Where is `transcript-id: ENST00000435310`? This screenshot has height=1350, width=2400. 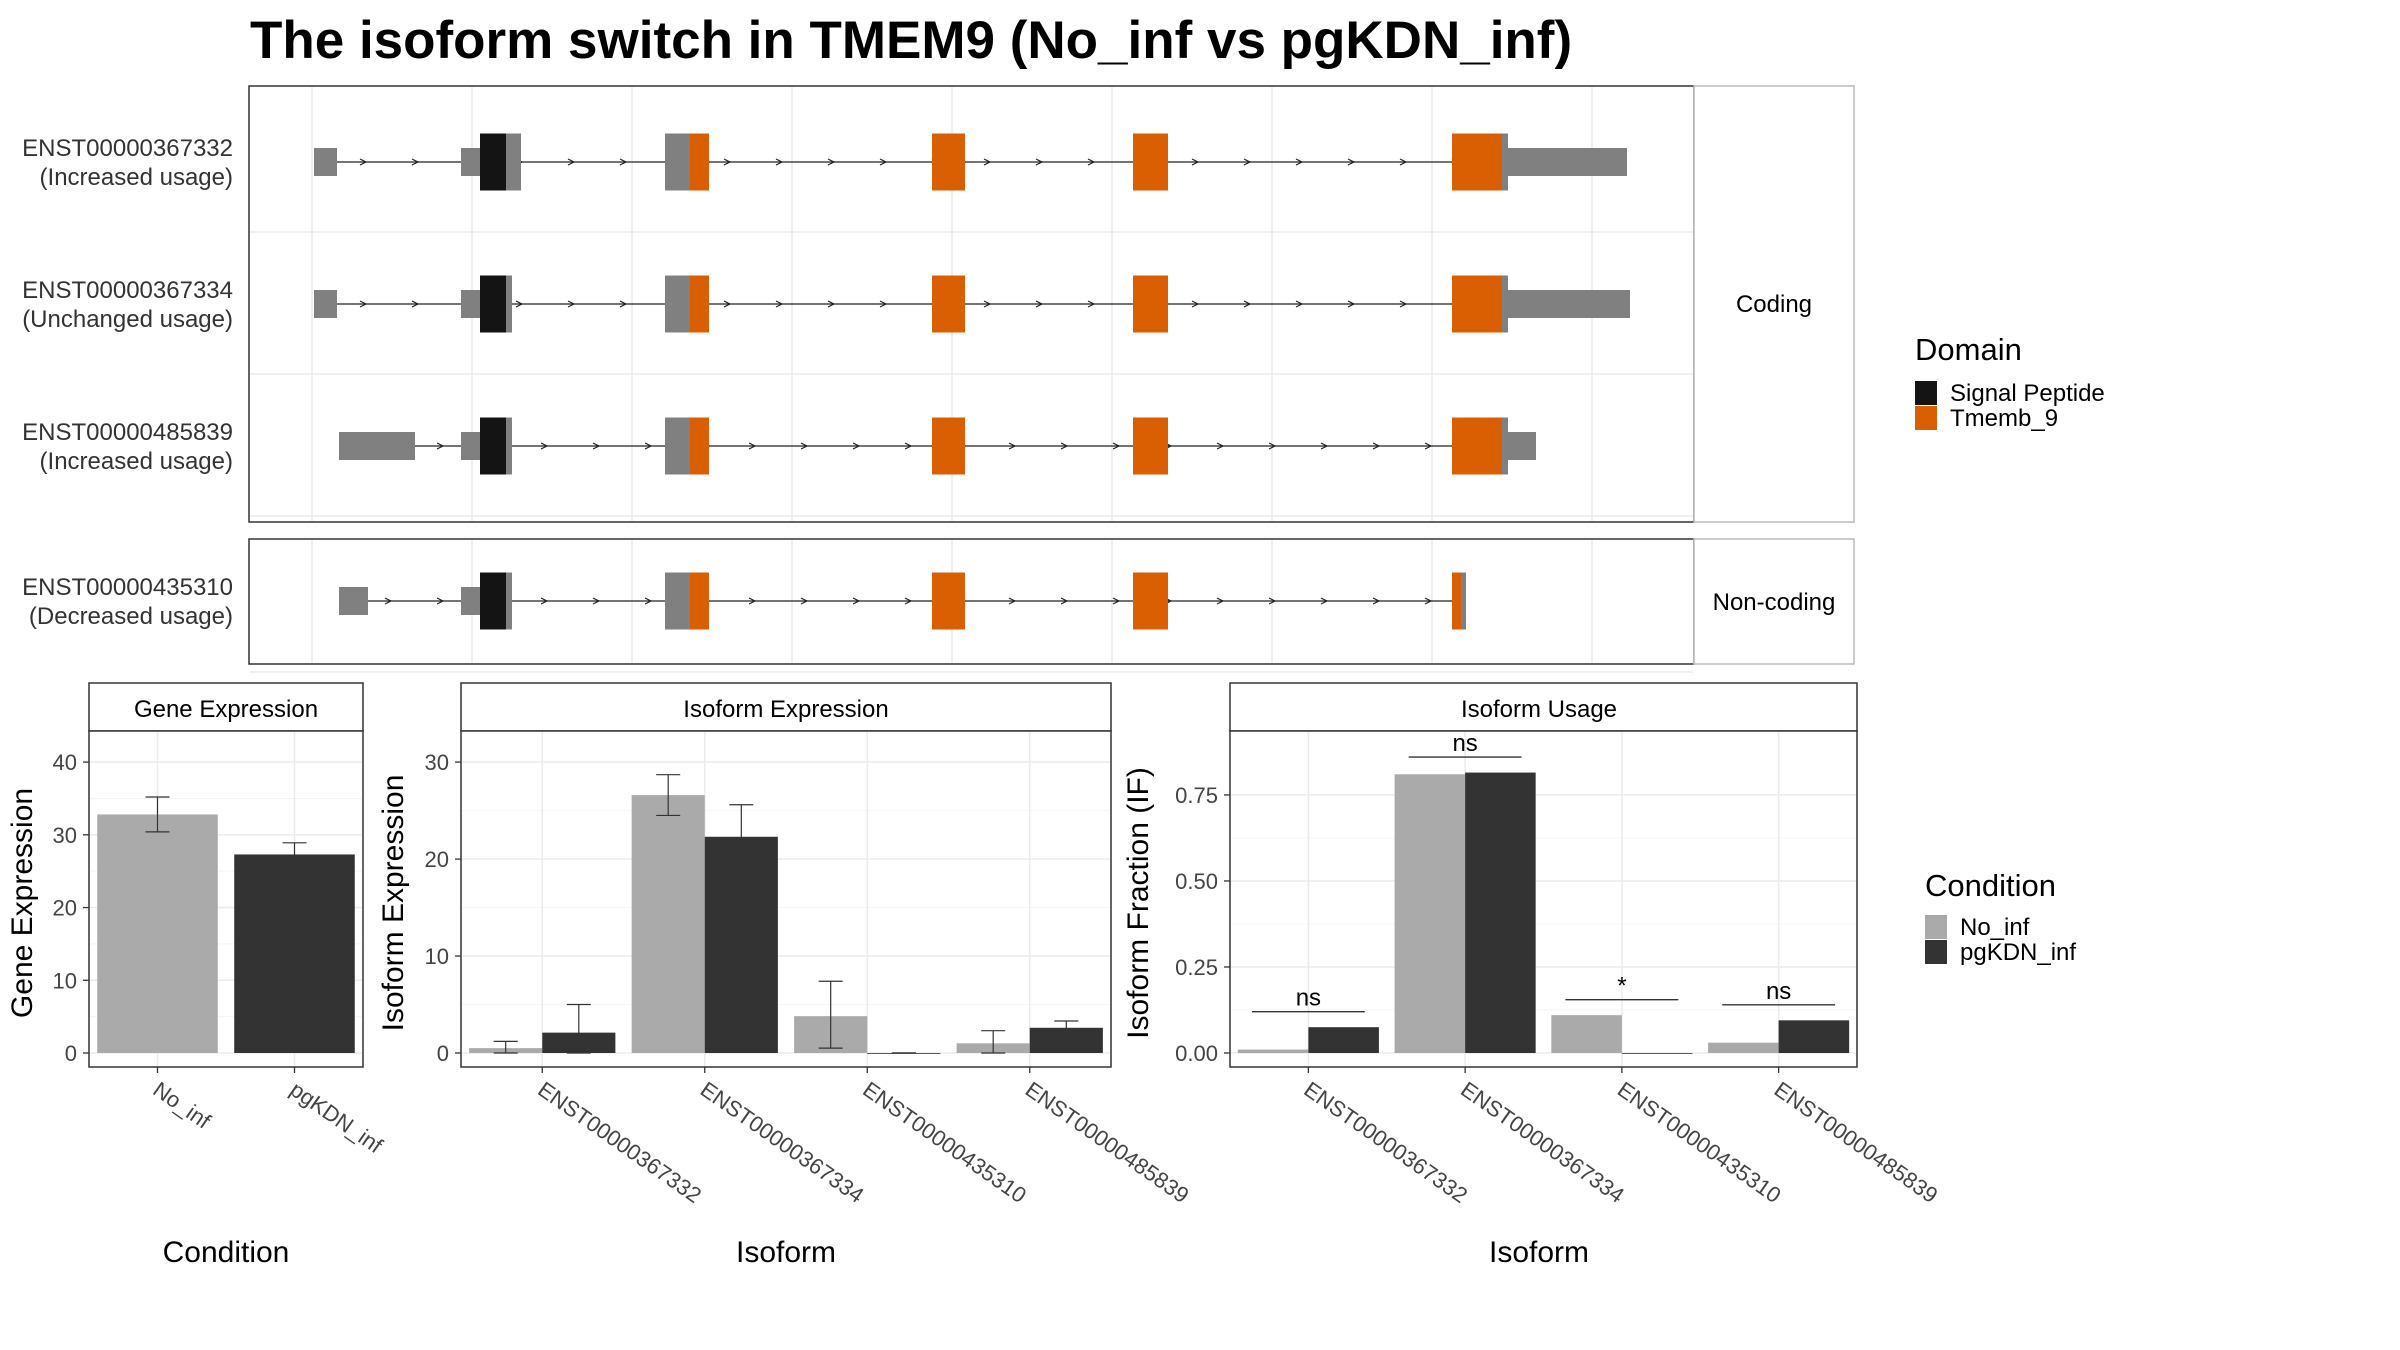 transcript-id: ENST00000435310 is located at coordinates (127, 587).